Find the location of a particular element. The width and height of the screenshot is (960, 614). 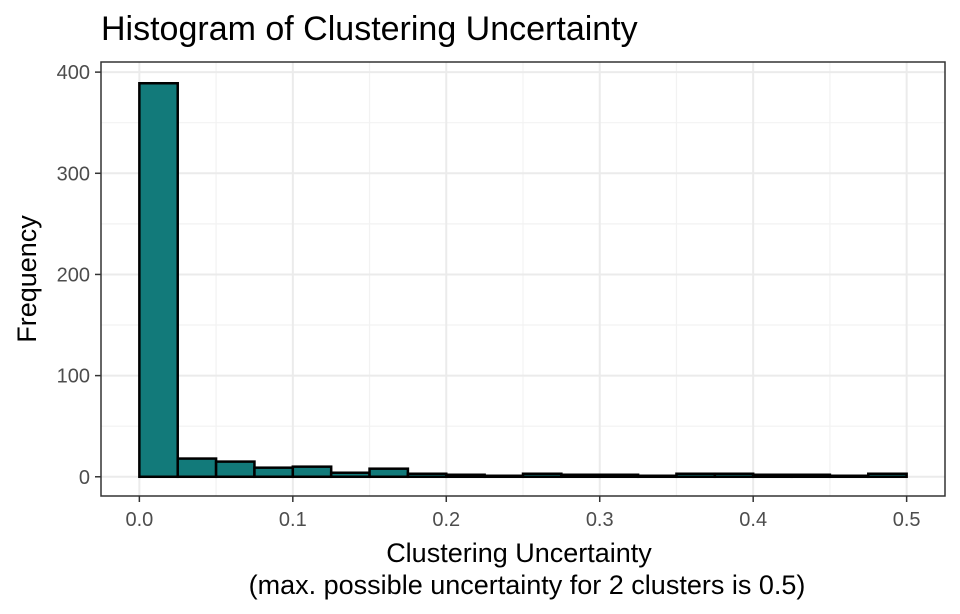

y-axis: 0 100 200 300 400 is located at coordinates (79, 275).